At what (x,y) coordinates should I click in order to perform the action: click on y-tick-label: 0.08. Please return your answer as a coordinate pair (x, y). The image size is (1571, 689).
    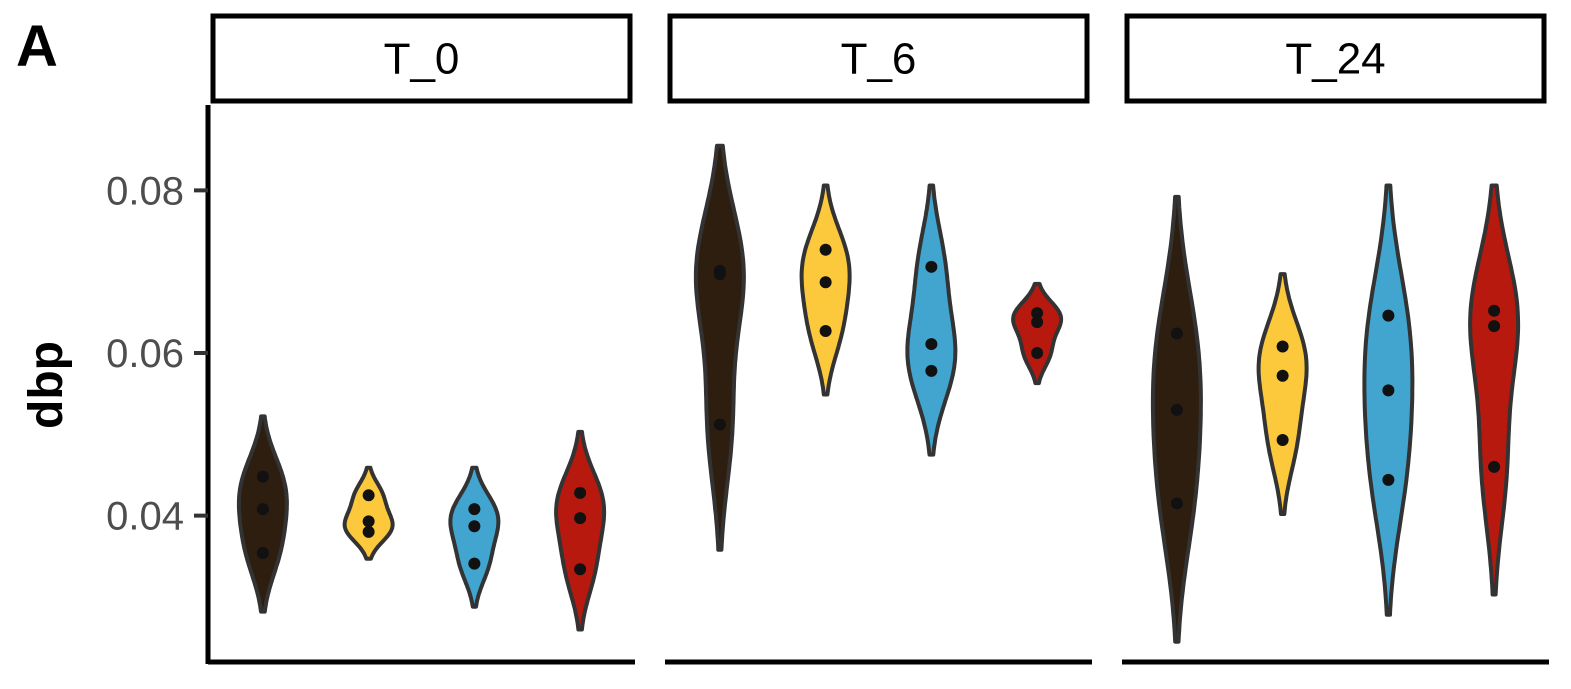
    Looking at the image, I should click on (145, 191).